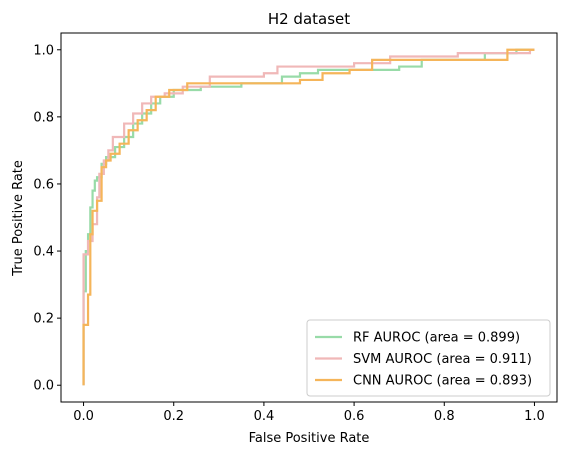 The height and width of the screenshot is (455, 567). Describe the element at coordinates (444, 416) in the screenshot. I see `x-tick-label: 0.8` at that location.